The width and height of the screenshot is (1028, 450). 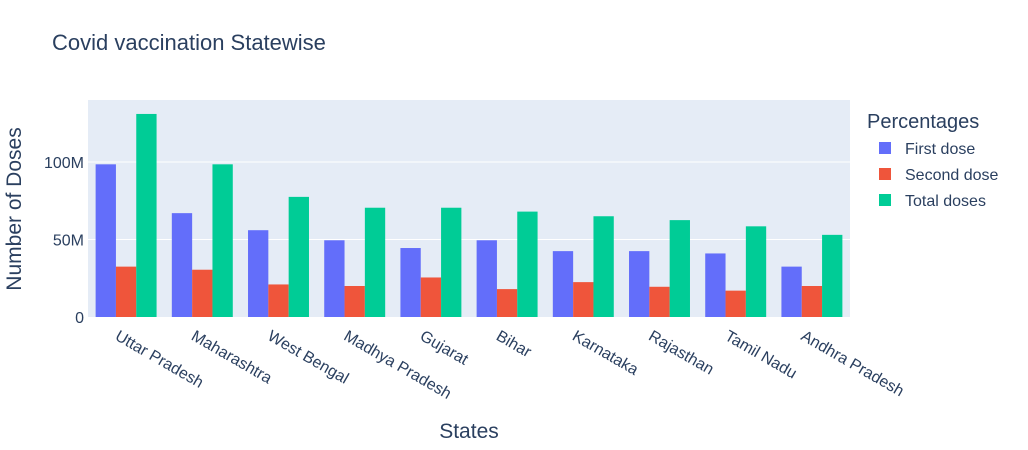 What do you see at coordinates (940, 149) in the screenshot?
I see `legend-item-label: First dose` at bounding box center [940, 149].